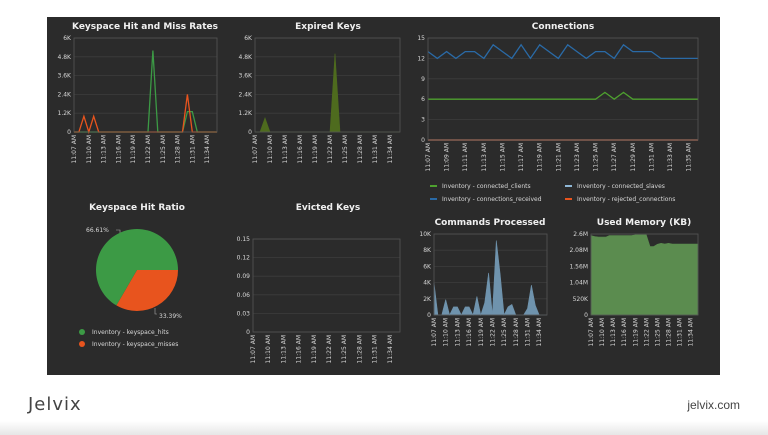 Image resolution: width=768 pixels, height=435 pixels. What do you see at coordinates (327, 93) in the screenshot?
I see `area-series-expired` at bounding box center [327, 93].